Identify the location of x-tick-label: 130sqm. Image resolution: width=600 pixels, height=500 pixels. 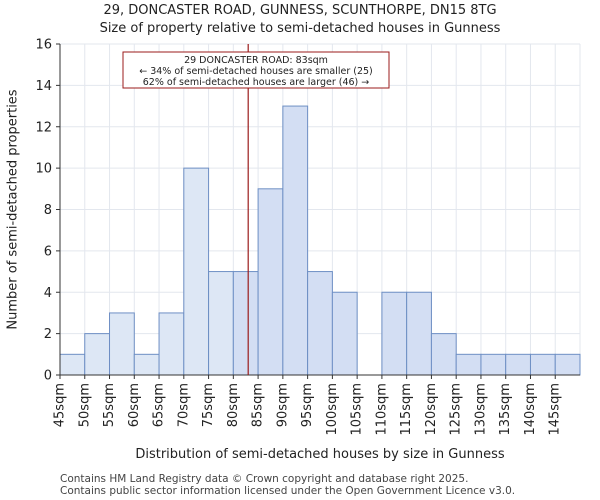
(480, 409).